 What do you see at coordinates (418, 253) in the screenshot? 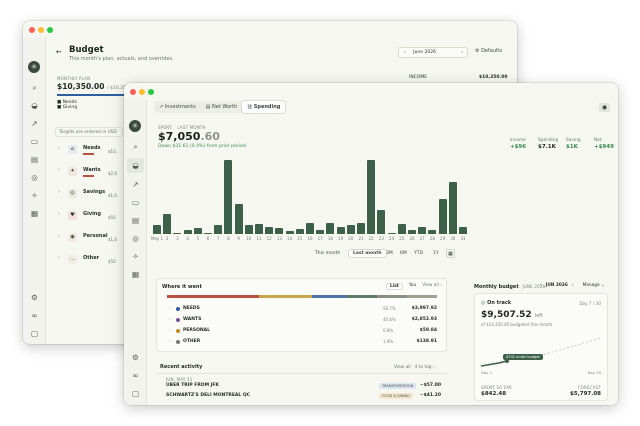
I see `range-ytd: YTD` at bounding box center [418, 253].